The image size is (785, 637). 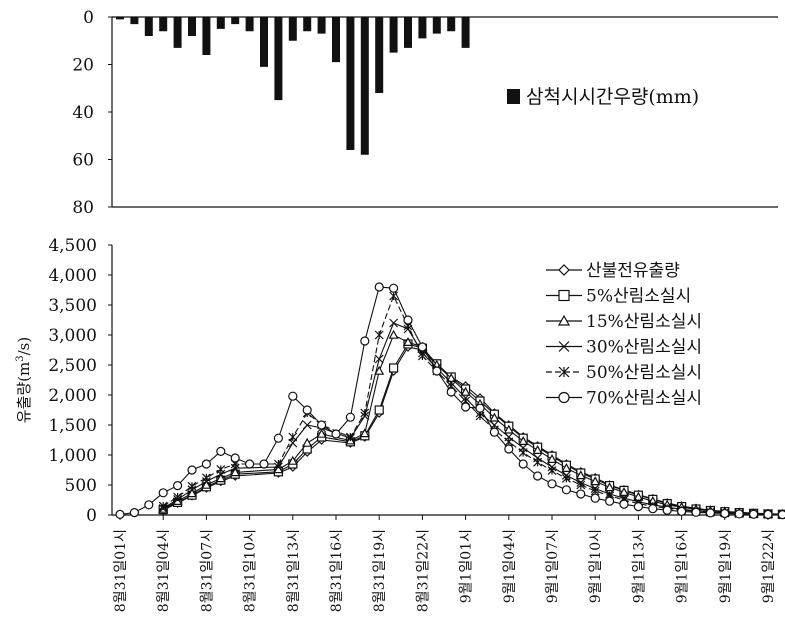 What do you see at coordinates (553, 566) in the screenshot?
I see `runoff-x-tick-label: 9월1일07시` at bounding box center [553, 566].